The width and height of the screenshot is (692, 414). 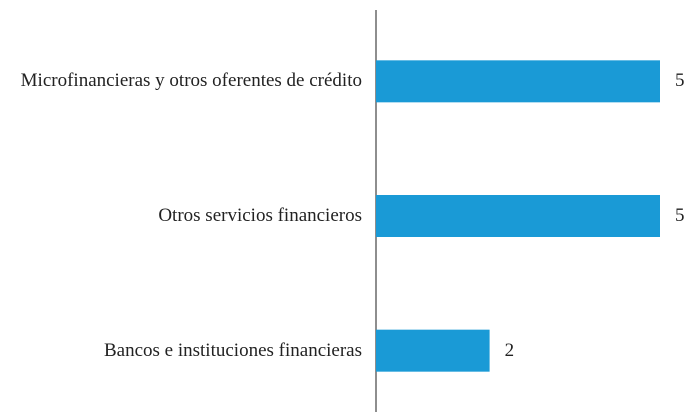 What do you see at coordinates (509, 350) in the screenshot?
I see `value-label: 2` at bounding box center [509, 350].